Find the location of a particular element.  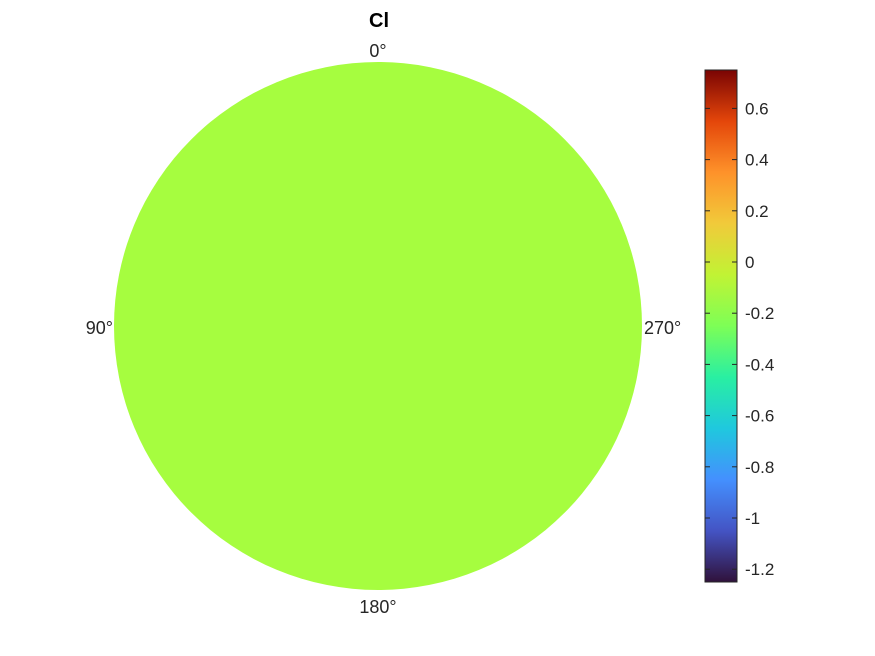

colorbar-tick-label: 0 is located at coordinates (749, 262).